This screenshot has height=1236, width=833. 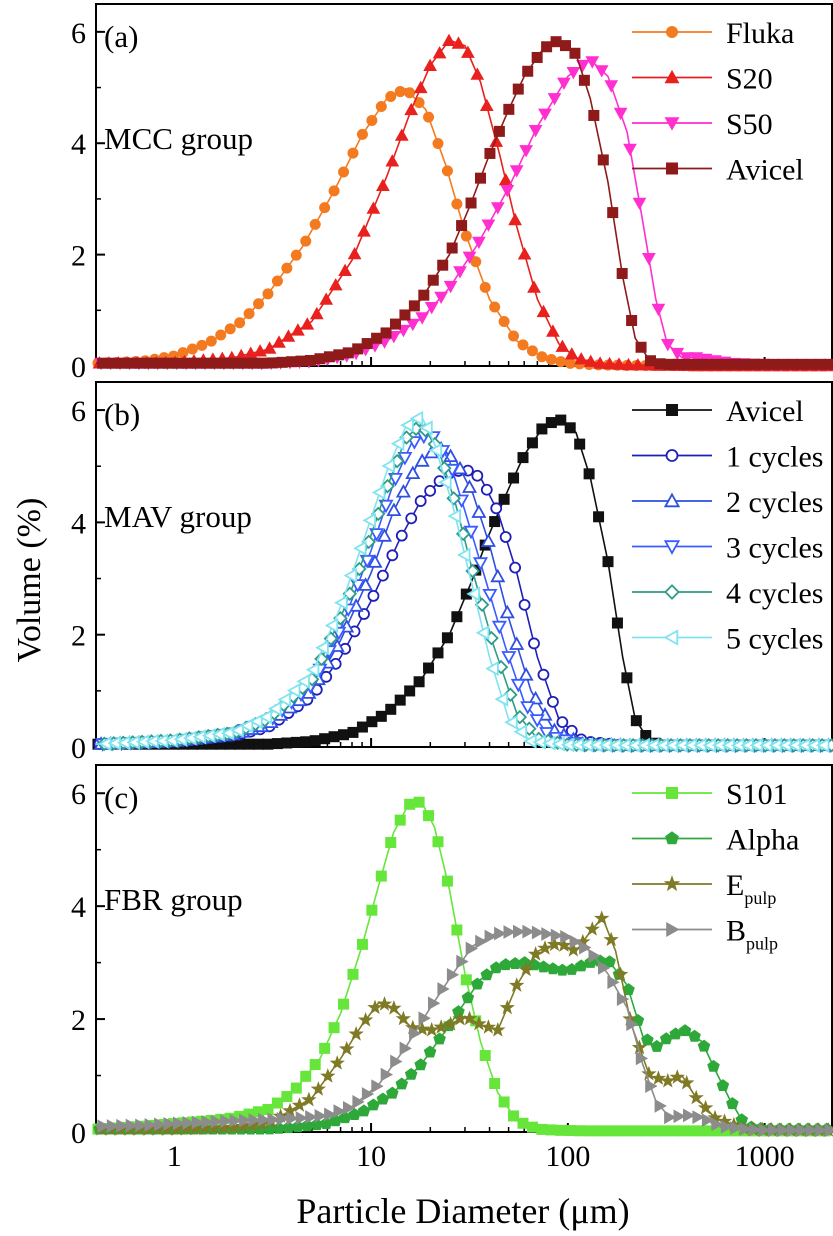 I want to click on legend-label: 5 cycles, so click(x=774, y=639).